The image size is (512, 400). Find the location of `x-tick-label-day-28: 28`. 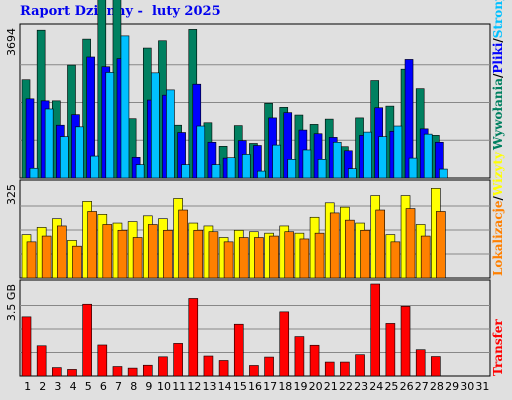

x-tick-label-day-28: 28 is located at coordinates (437, 386).